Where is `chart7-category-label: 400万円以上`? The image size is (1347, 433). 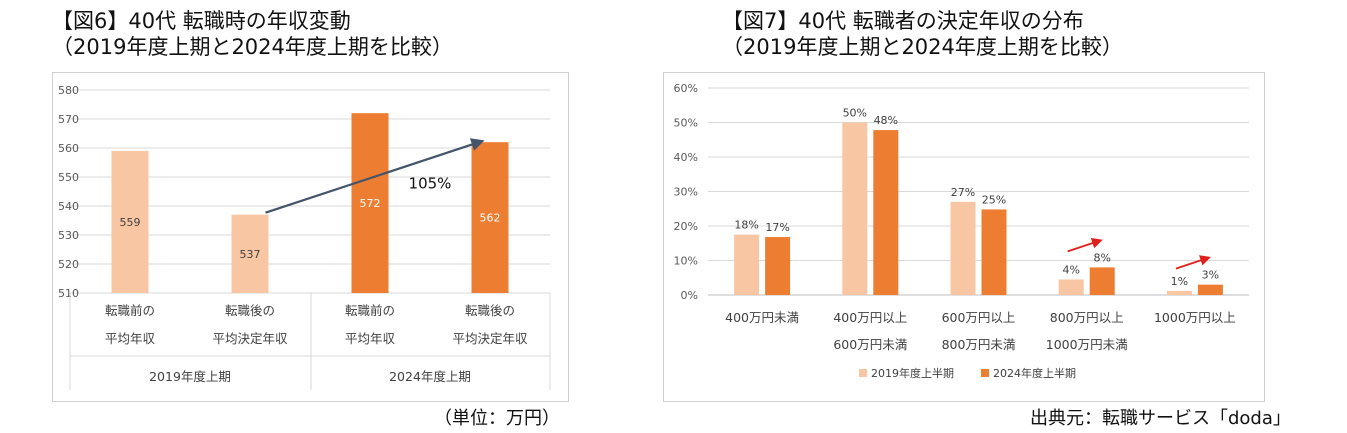
chart7-category-label: 400万円以上 is located at coordinates (870, 317).